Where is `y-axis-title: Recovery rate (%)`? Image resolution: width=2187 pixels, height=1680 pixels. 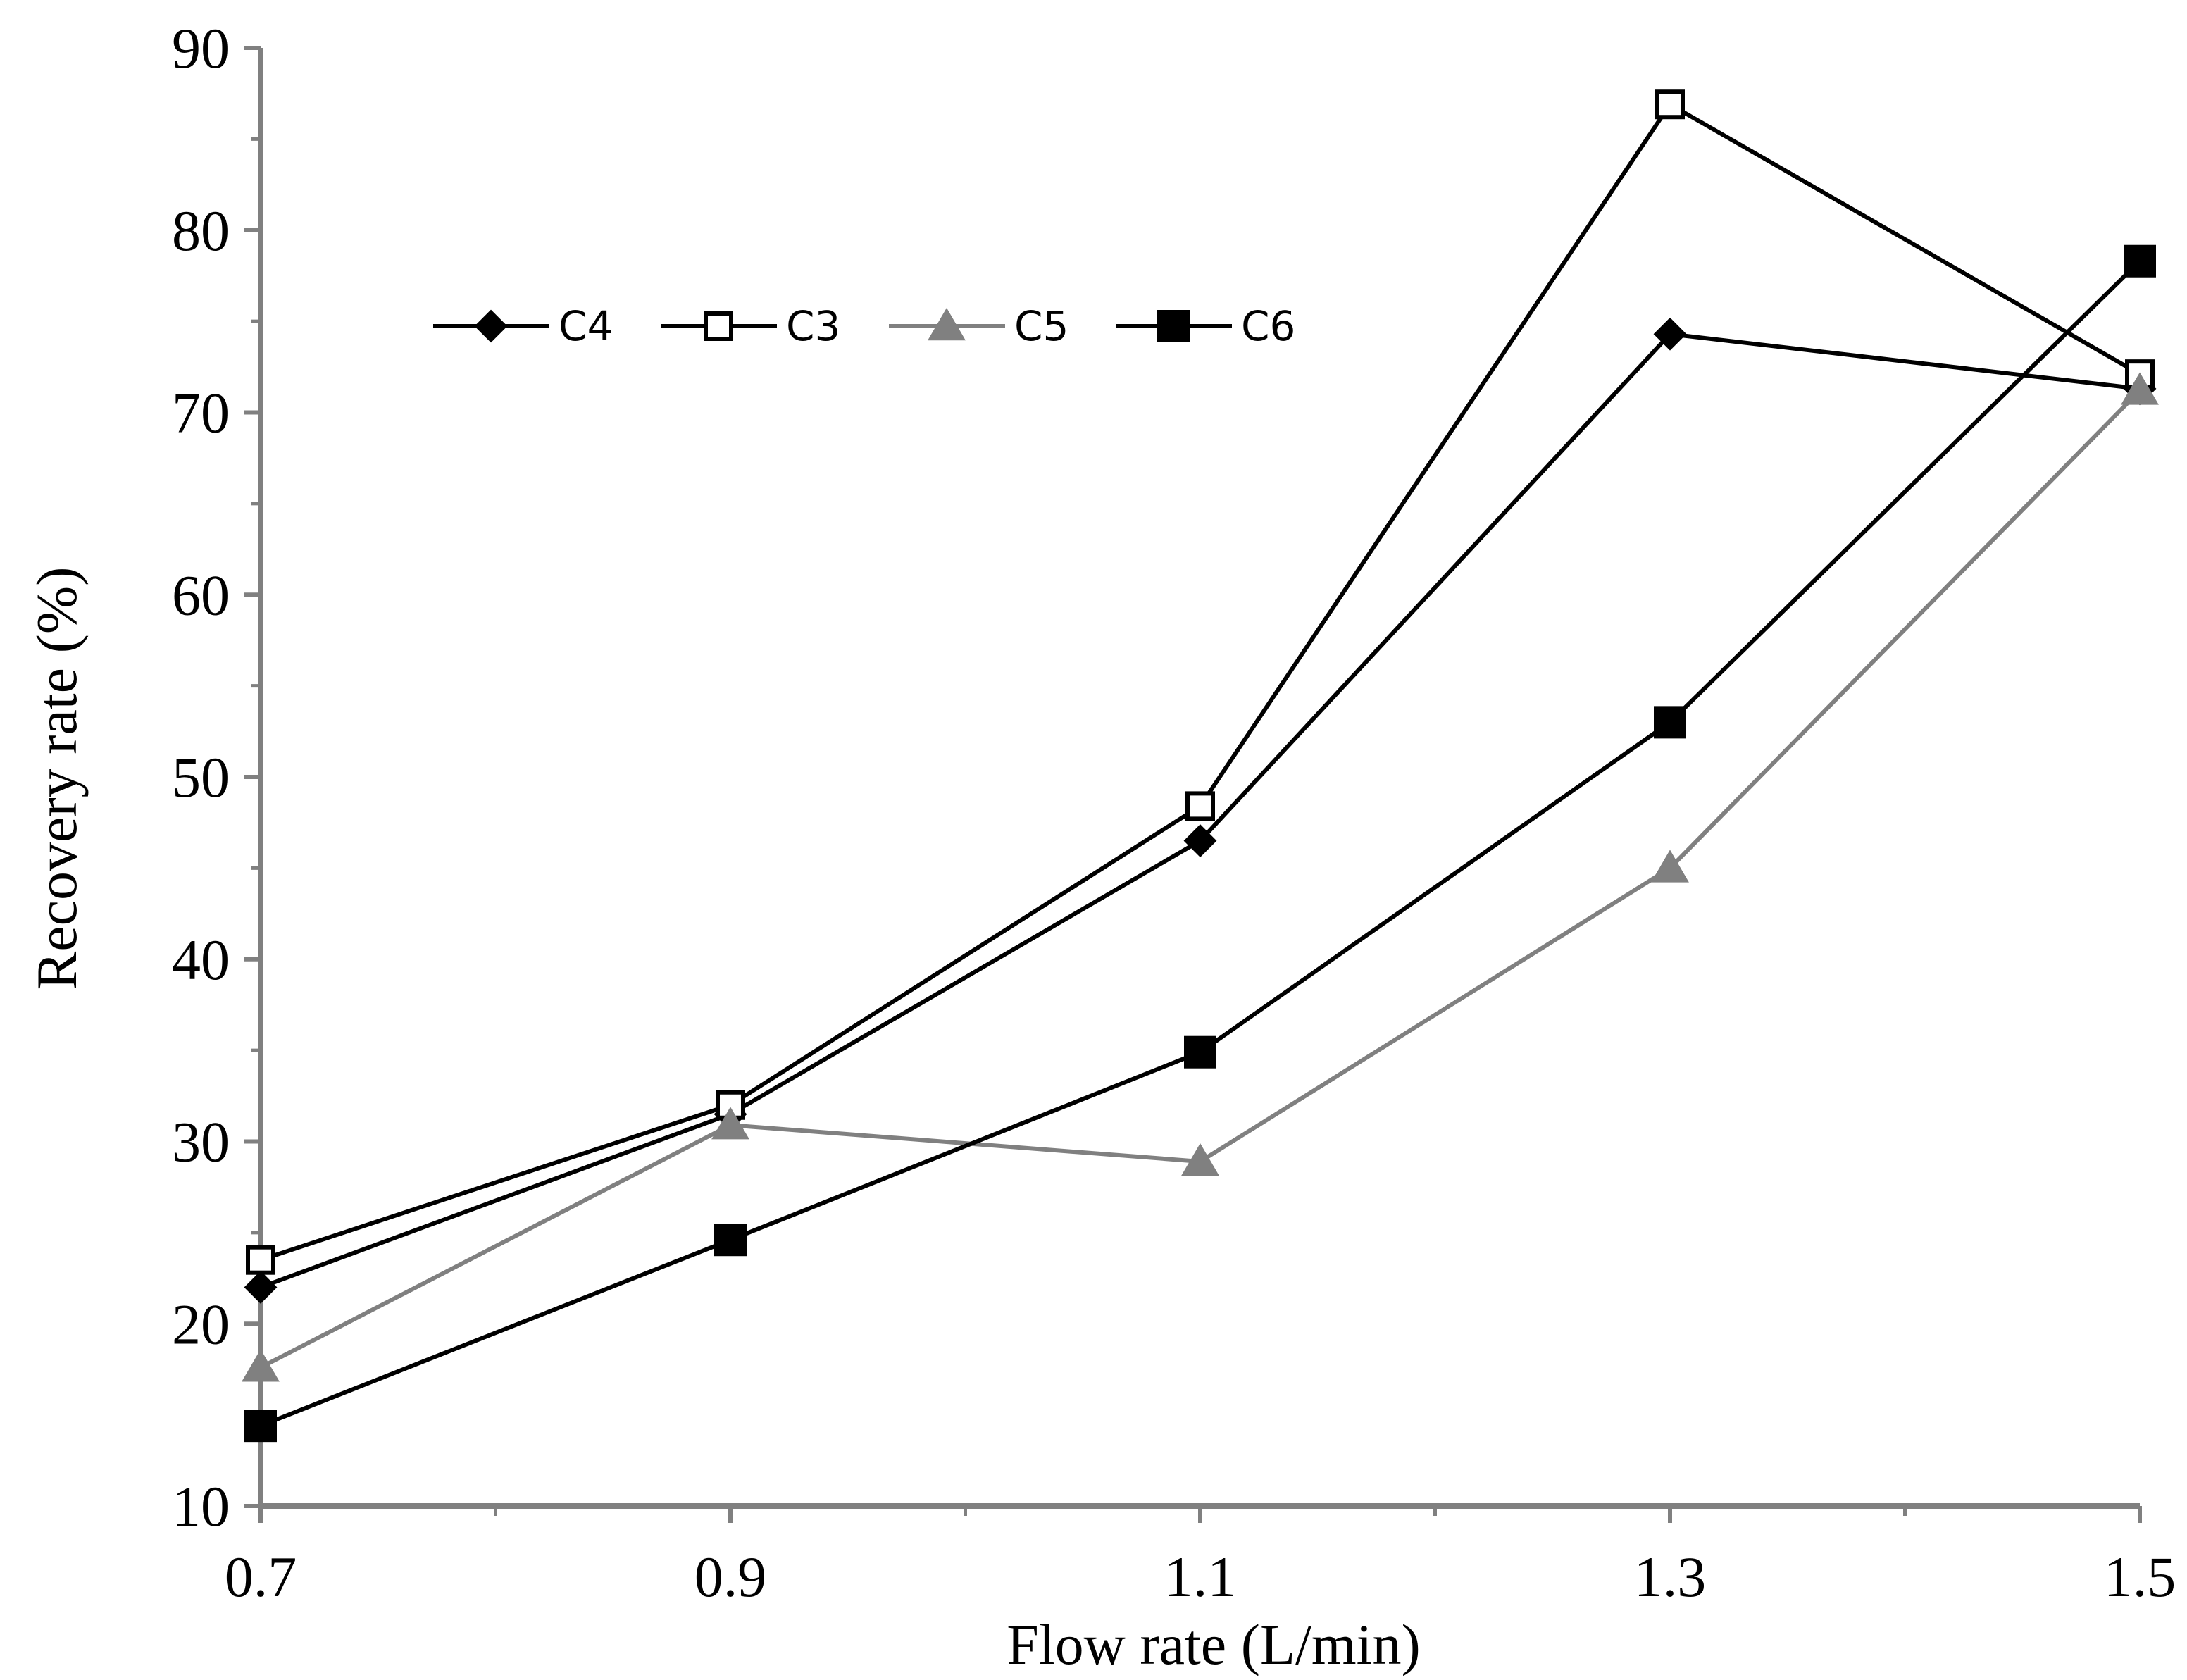
y-axis-title: Recovery rate (%) is located at coordinates (57, 779).